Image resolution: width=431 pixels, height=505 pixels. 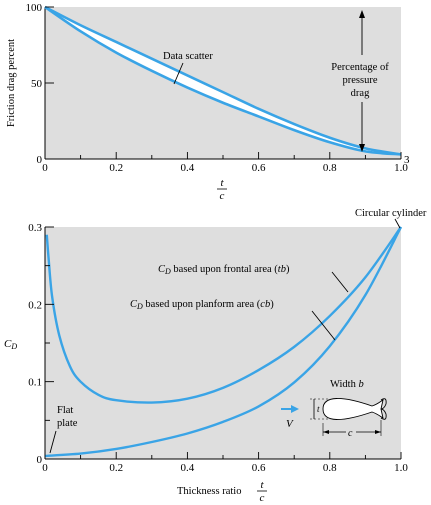 I want to click on arrowhead-down, so click(x=362, y=148).